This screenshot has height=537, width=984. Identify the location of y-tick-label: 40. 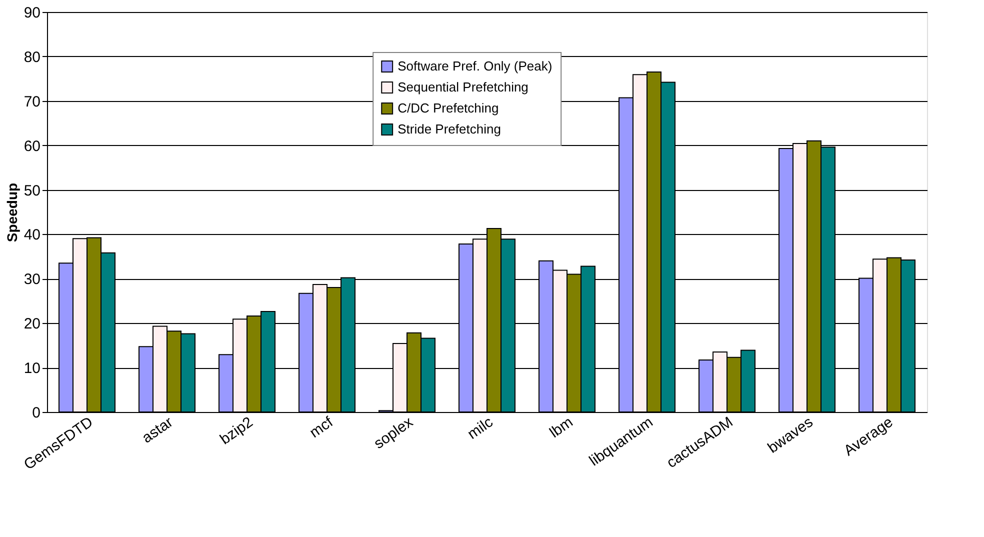
(32, 235).